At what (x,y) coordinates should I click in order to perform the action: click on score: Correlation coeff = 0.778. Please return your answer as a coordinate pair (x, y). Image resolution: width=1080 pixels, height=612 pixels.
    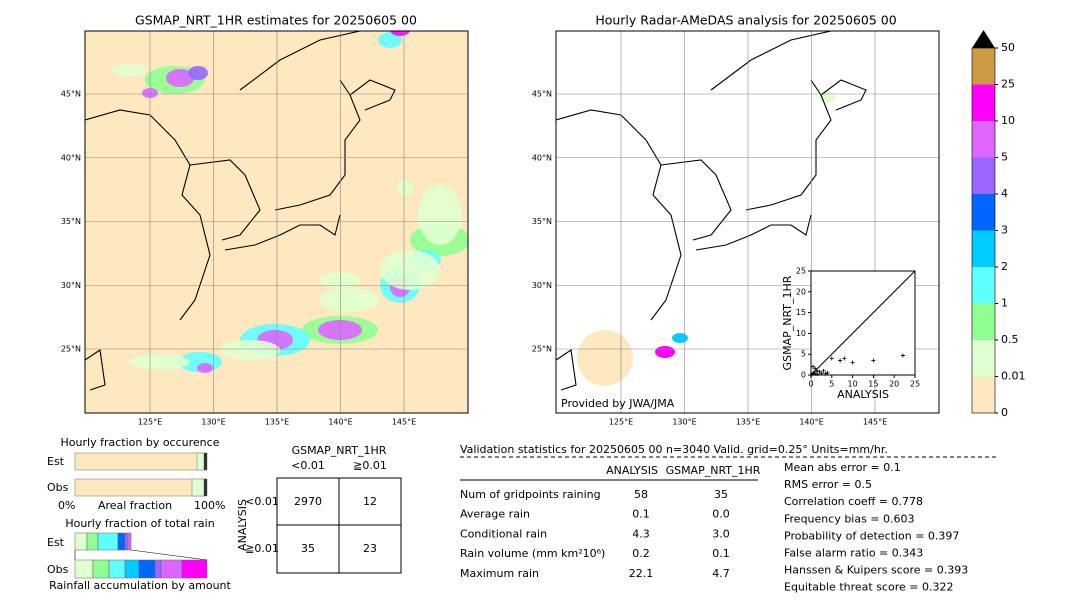
    Looking at the image, I should click on (853, 501).